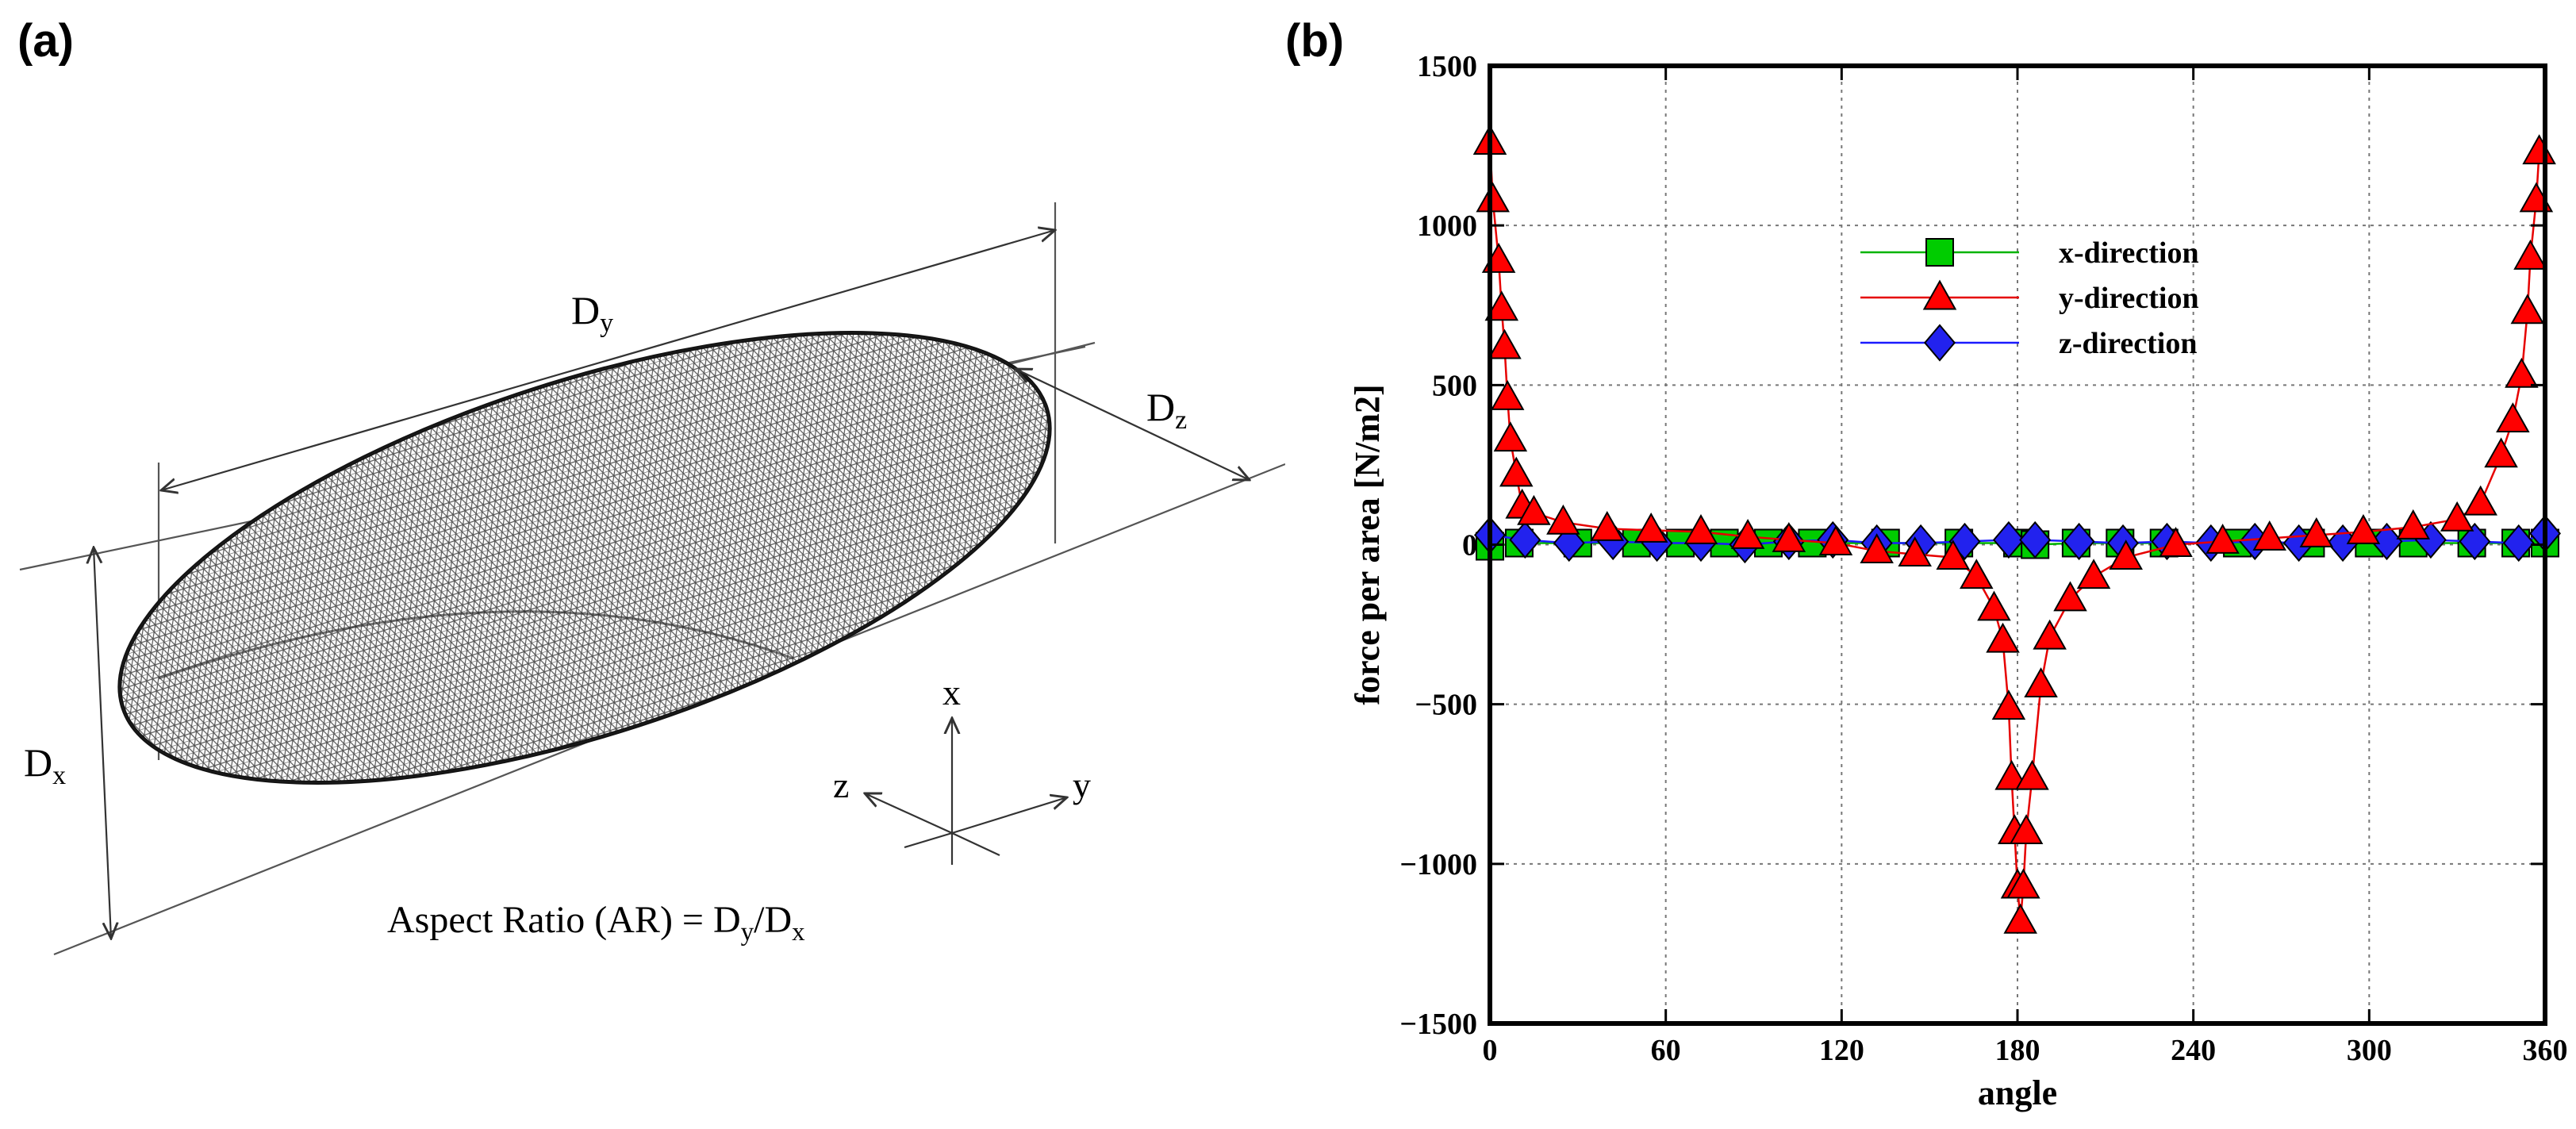 The width and height of the screenshot is (2576, 1129). What do you see at coordinates (1367, 544) in the screenshot?
I see `y-axis-title: force per area [N/m2]` at bounding box center [1367, 544].